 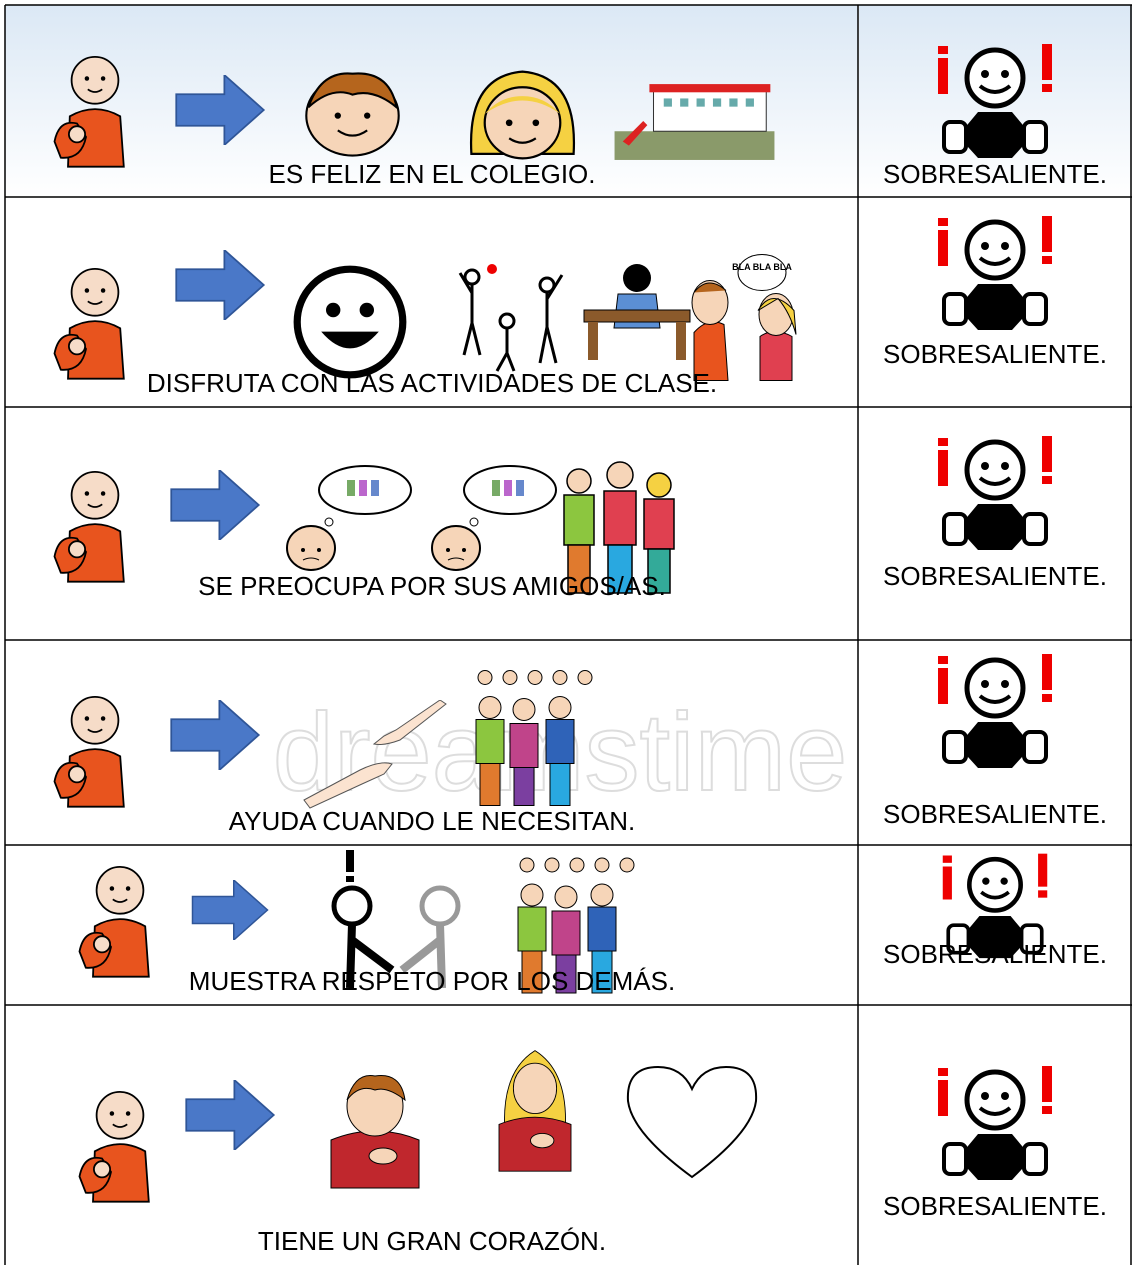 What do you see at coordinates (432, 586) in the screenshot?
I see `row-text: SE PREOCUPA POR SUS AMIGOS/AS.` at bounding box center [432, 586].